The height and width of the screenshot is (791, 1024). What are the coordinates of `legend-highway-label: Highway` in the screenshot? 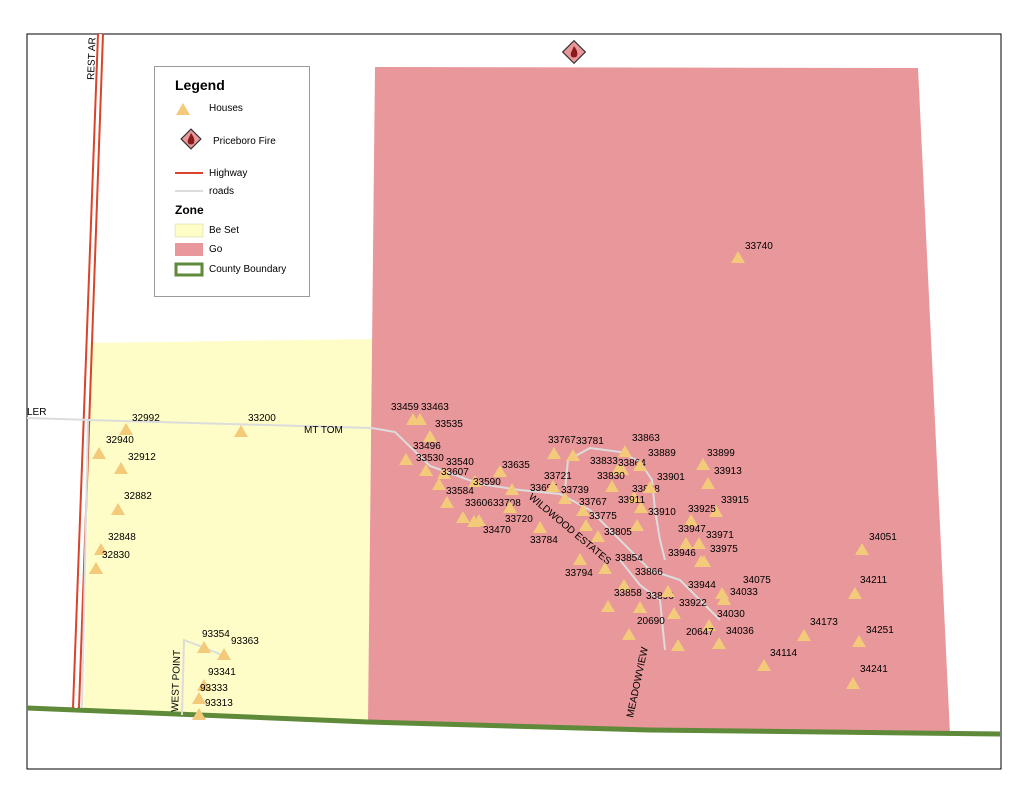 It's located at (228, 173).